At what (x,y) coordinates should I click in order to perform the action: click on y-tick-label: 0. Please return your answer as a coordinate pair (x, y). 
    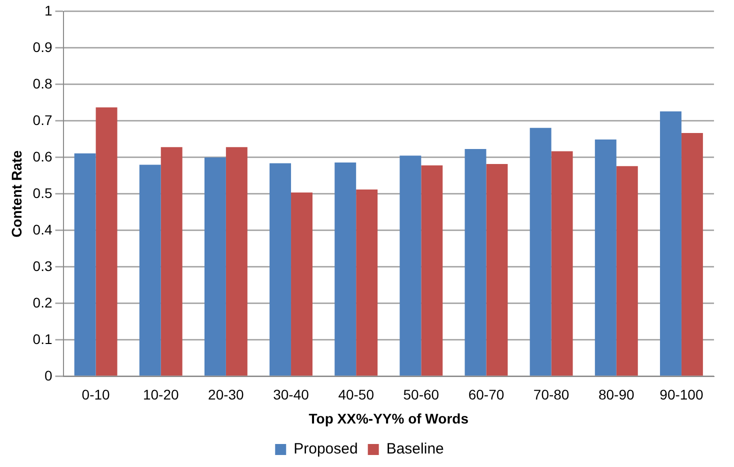
    Looking at the image, I should click on (48, 375).